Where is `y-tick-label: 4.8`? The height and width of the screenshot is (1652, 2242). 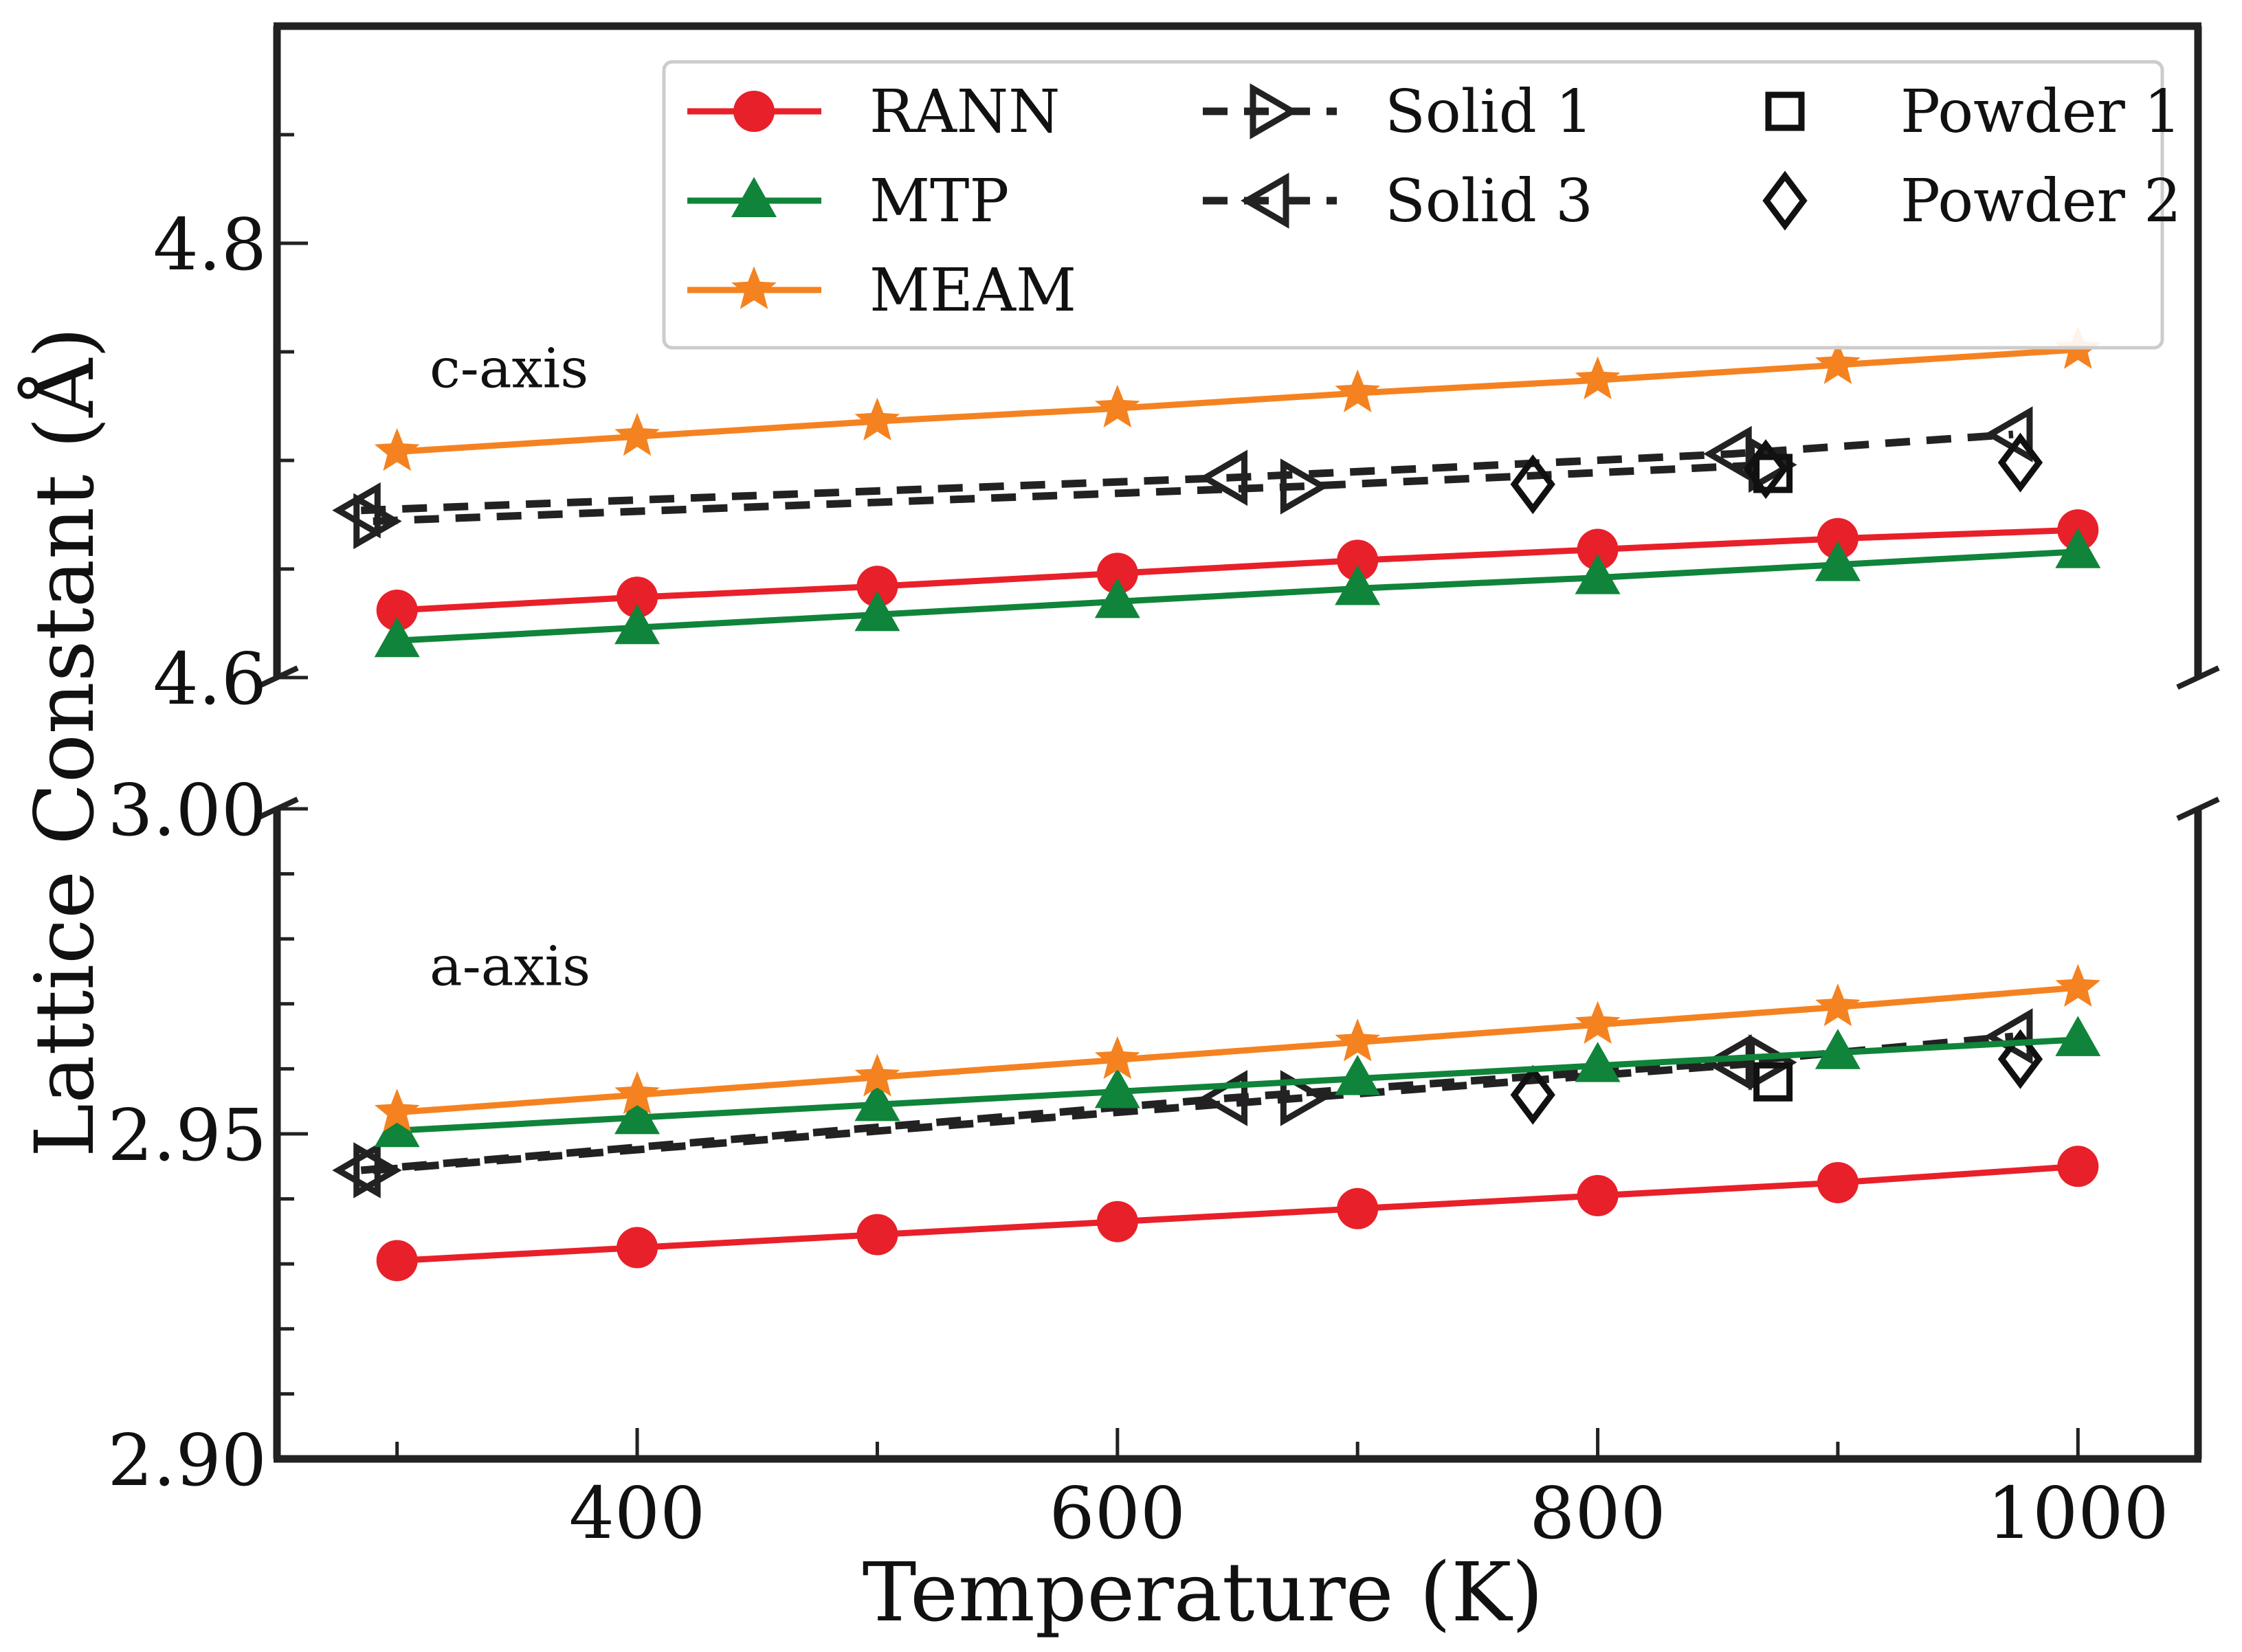
y-tick-label: 4.8 is located at coordinates (210, 245).